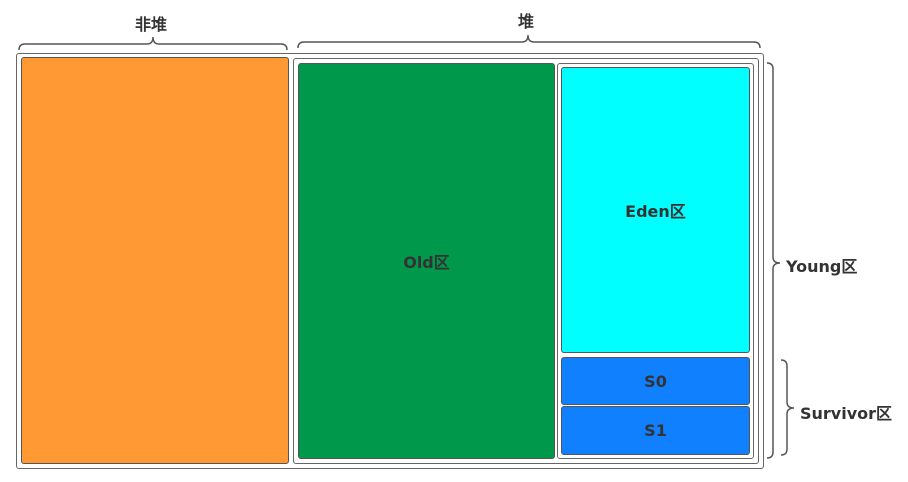 This screenshot has height=482, width=908. I want to click on eden-region: Eden区, so click(655, 210).